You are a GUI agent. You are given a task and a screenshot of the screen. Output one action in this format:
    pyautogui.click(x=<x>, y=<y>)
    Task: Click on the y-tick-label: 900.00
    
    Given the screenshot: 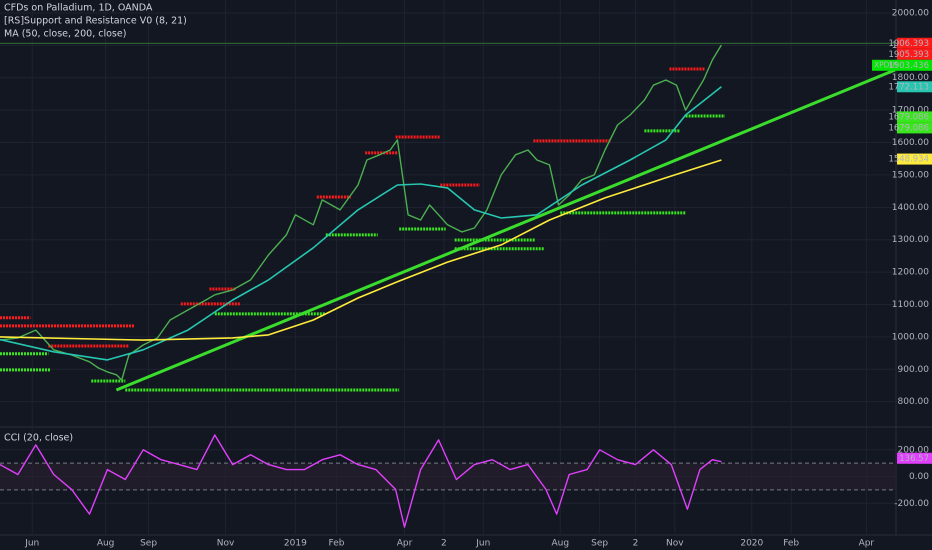 What is the action you would take?
    pyautogui.click(x=914, y=370)
    